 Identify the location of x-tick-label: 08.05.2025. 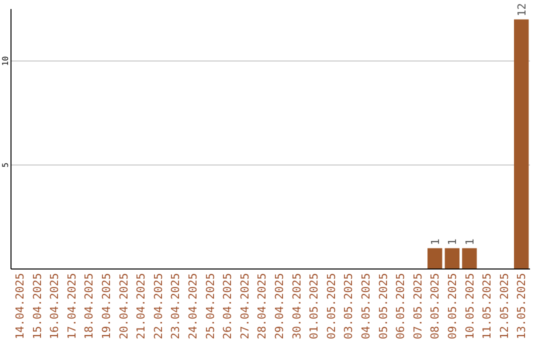
(435, 306).